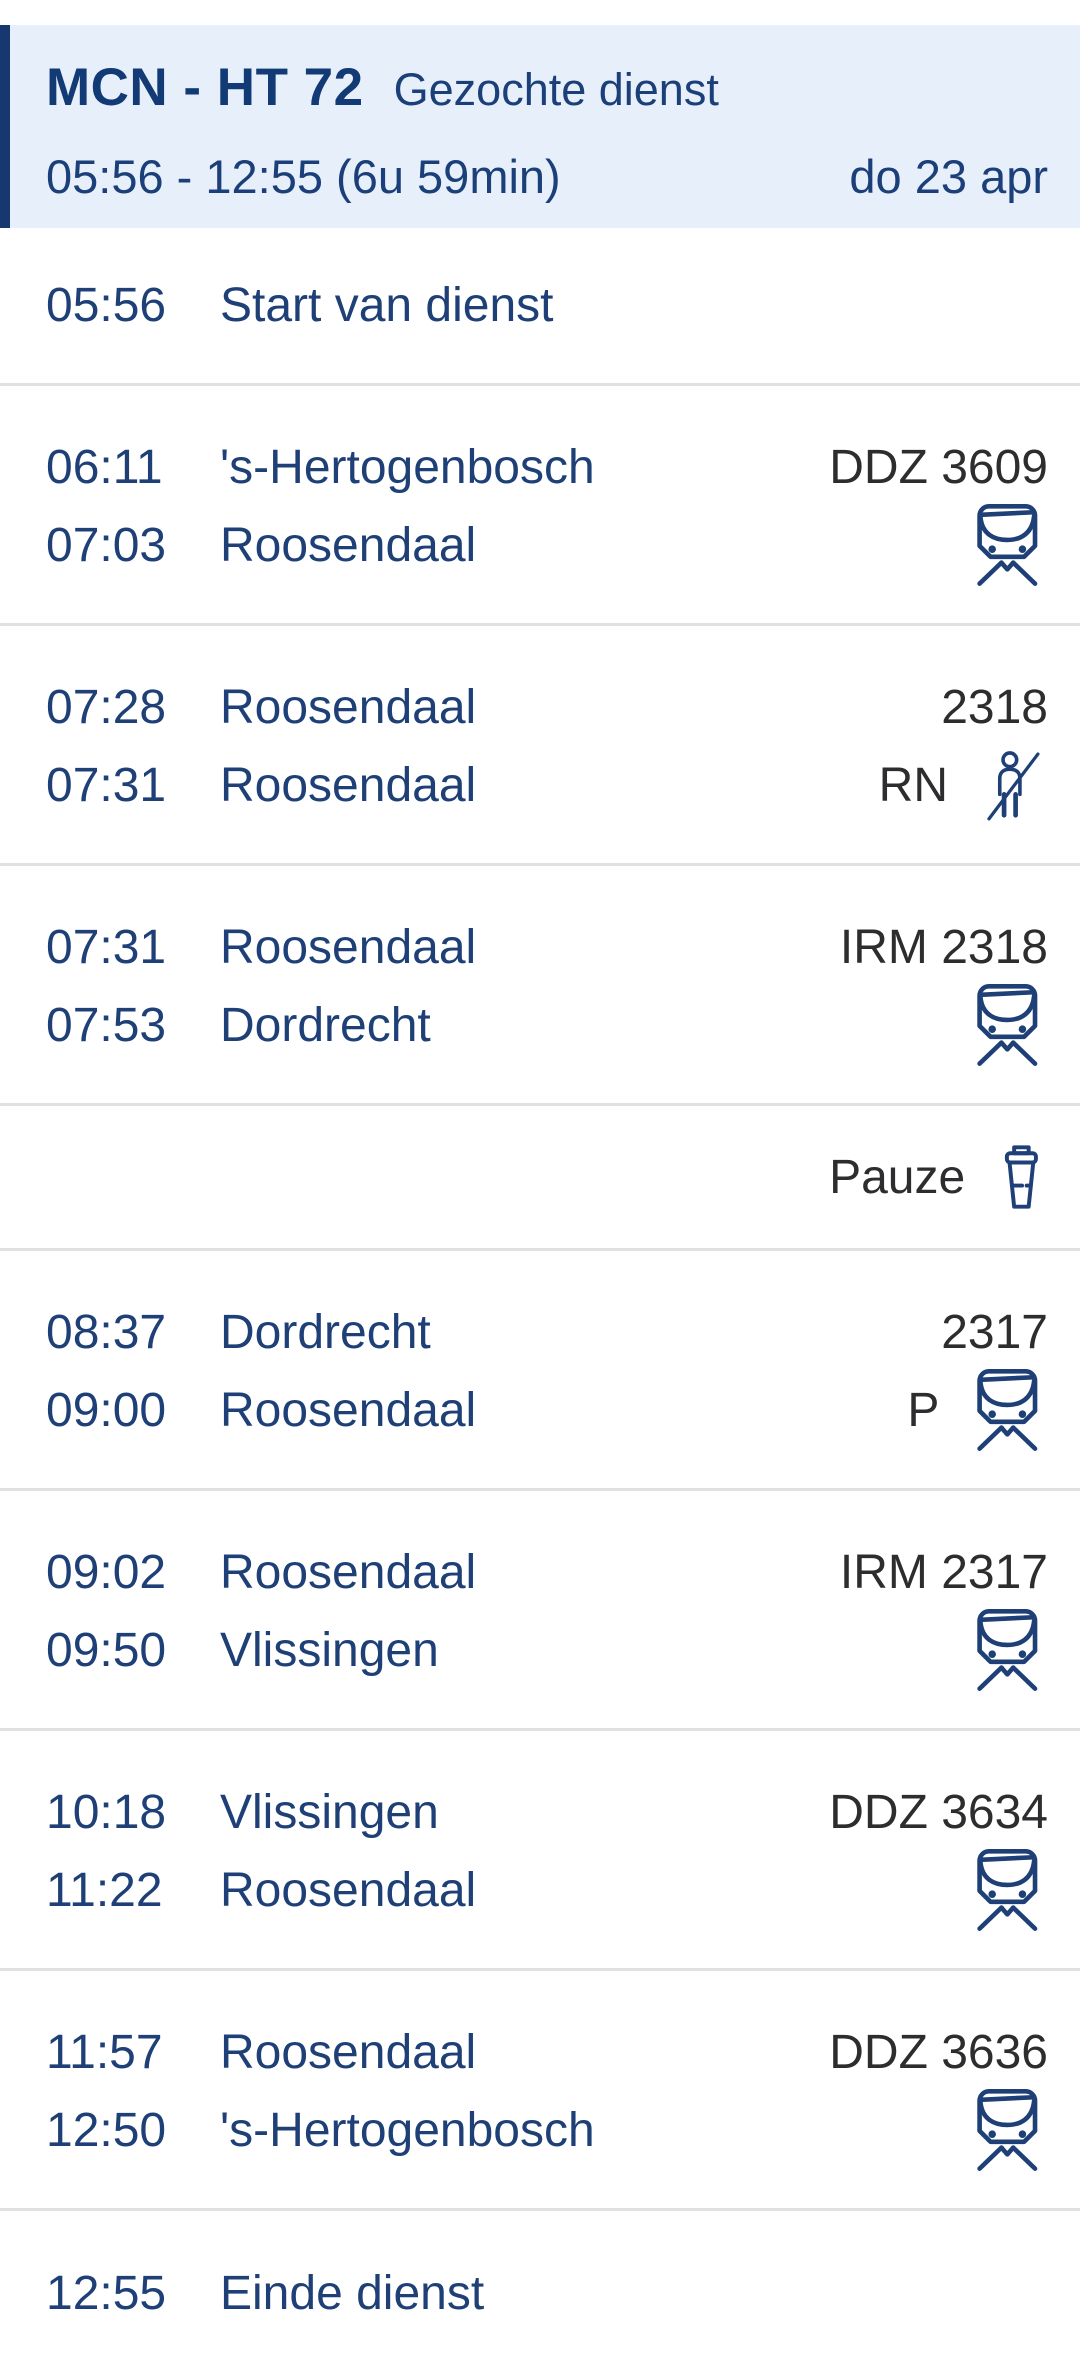  What do you see at coordinates (948, 176) in the screenshot?
I see `duty-date: do 23 apr` at bounding box center [948, 176].